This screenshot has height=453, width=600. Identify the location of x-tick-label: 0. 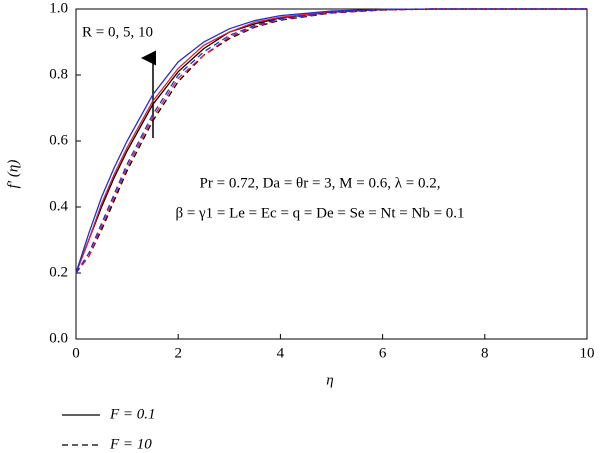
(76, 353).